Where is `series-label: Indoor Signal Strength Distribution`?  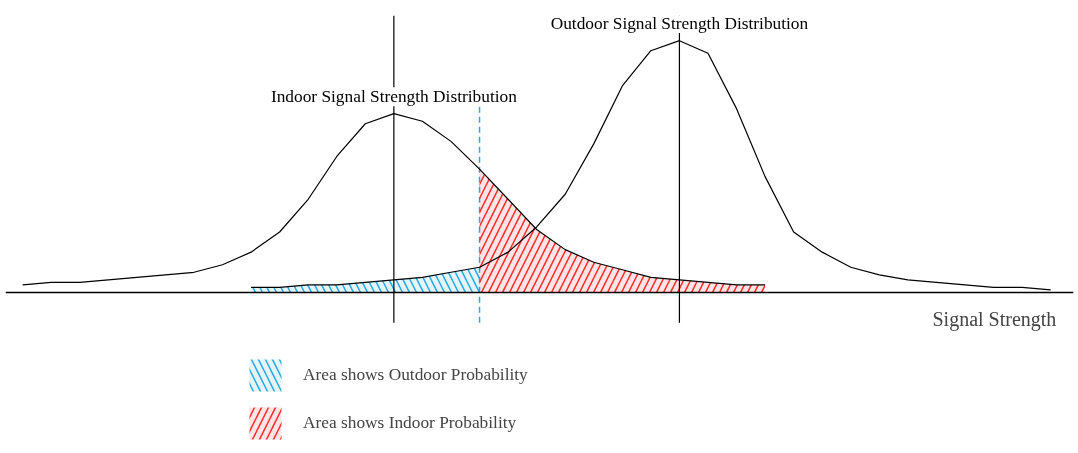
series-label: Indoor Signal Strength Distribution is located at coordinates (394, 97).